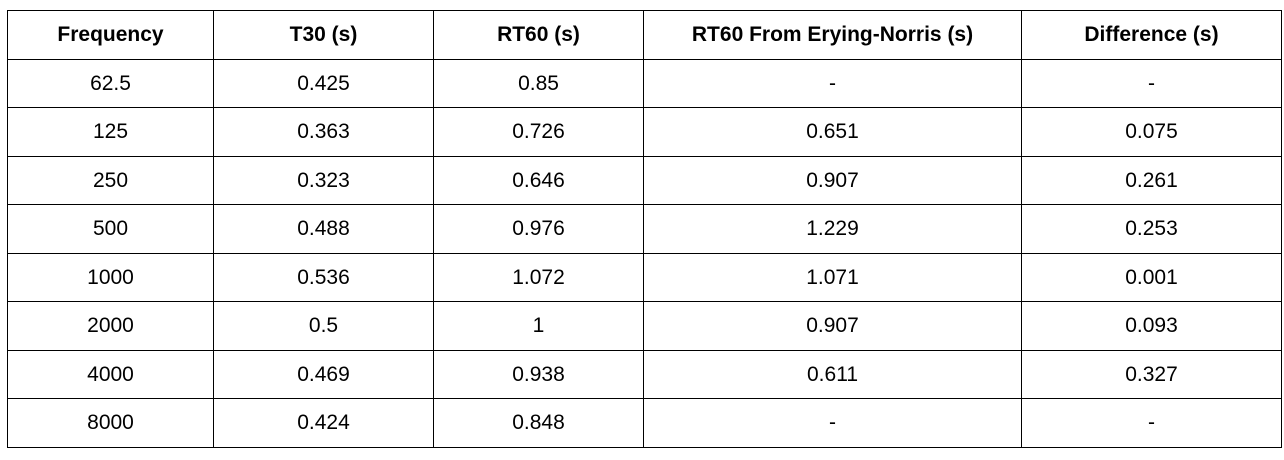 This screenshot has width=1284, height=460. Describe the element at coordinates (538, 374) in the screenshot. I see `cell-rt60: 0.938` at that location.